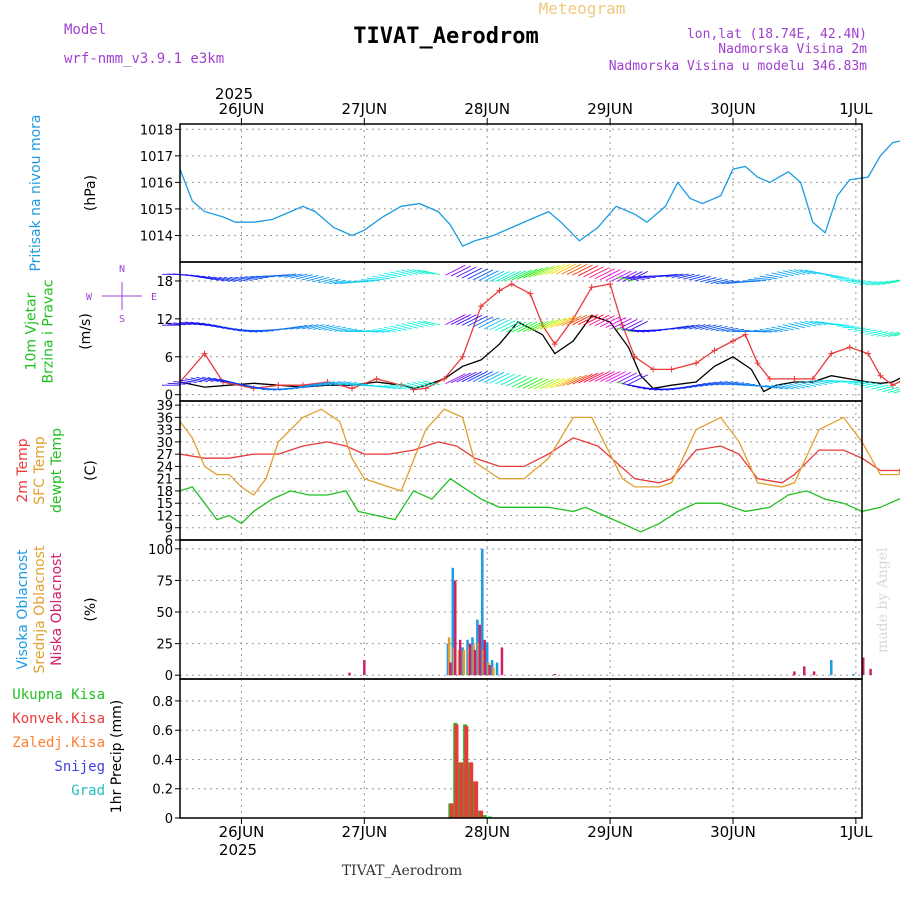 This screenshot has height=900, width=900. What do you see at coordinates (164, 516) in the screenshot?
I see `y-tick-label: 12` at bounding box center [164, 516].